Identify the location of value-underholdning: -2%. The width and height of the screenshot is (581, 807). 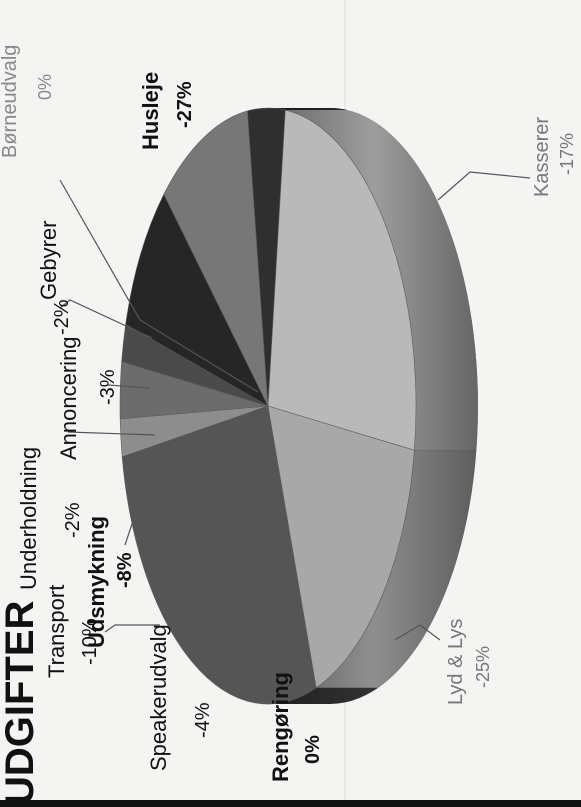
(73, 520).